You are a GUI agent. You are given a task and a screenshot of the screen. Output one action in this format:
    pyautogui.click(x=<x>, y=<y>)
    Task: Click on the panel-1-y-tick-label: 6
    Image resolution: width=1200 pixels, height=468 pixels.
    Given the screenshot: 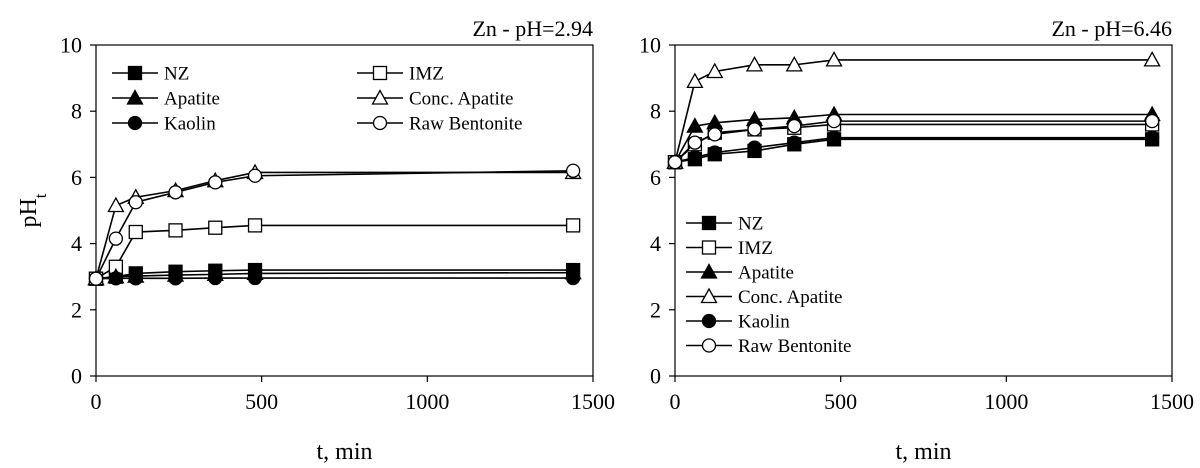 What is the action you would take?
    pyautogui.click(x=76, y=177)
    